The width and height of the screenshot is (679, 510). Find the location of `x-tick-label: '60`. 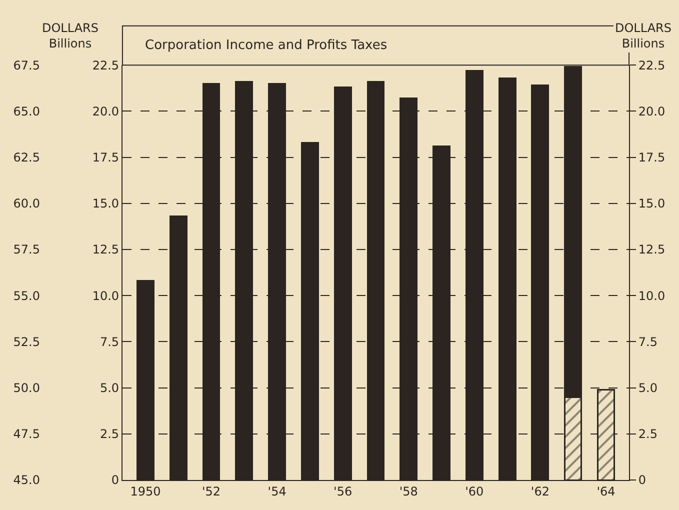

x-tick-label: '60 is located at coordinates (474, 491).